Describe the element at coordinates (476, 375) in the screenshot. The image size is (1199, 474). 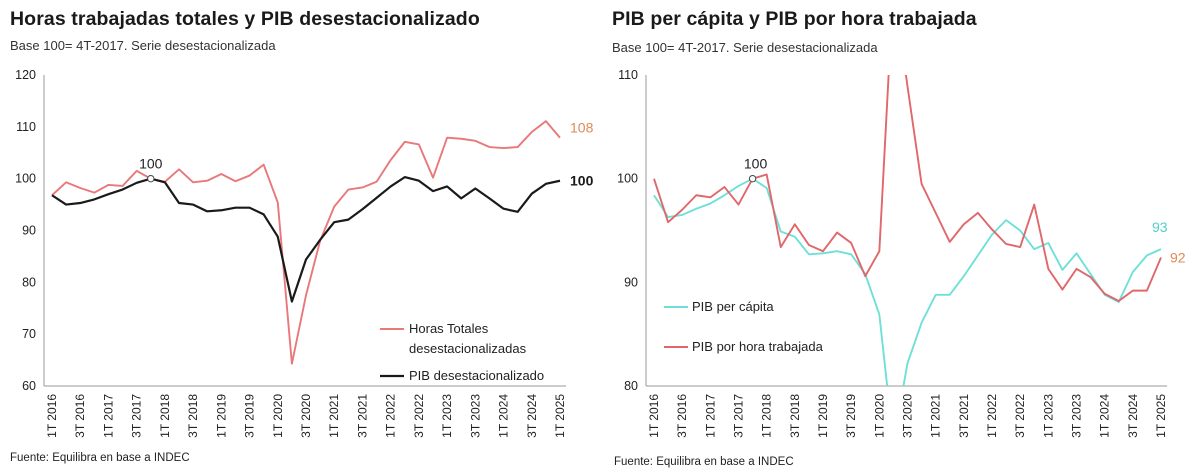
I see `legend-label-pib: PIB desestacionalizado` at that location.